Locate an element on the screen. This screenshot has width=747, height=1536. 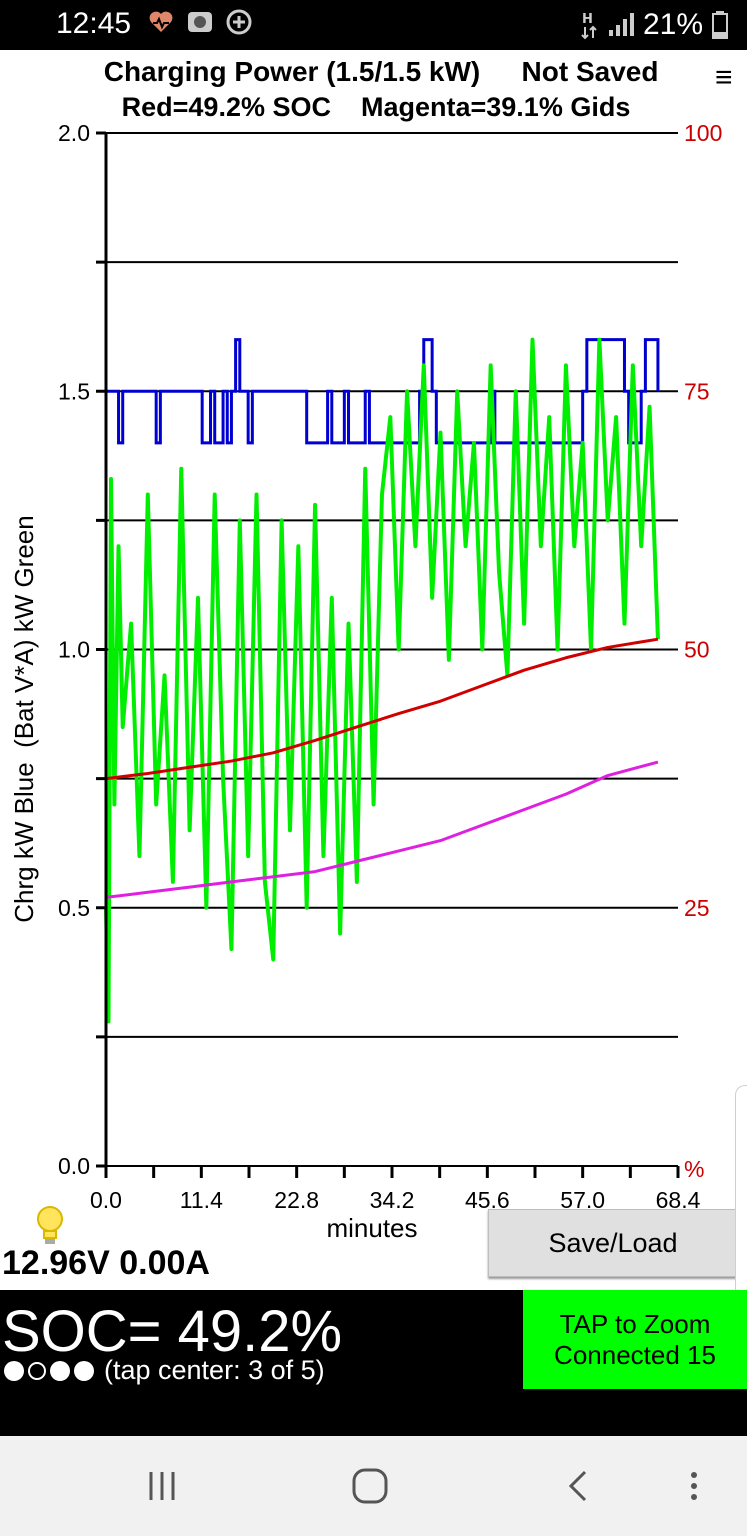
back-icon is located at coordinates (577, 1486).